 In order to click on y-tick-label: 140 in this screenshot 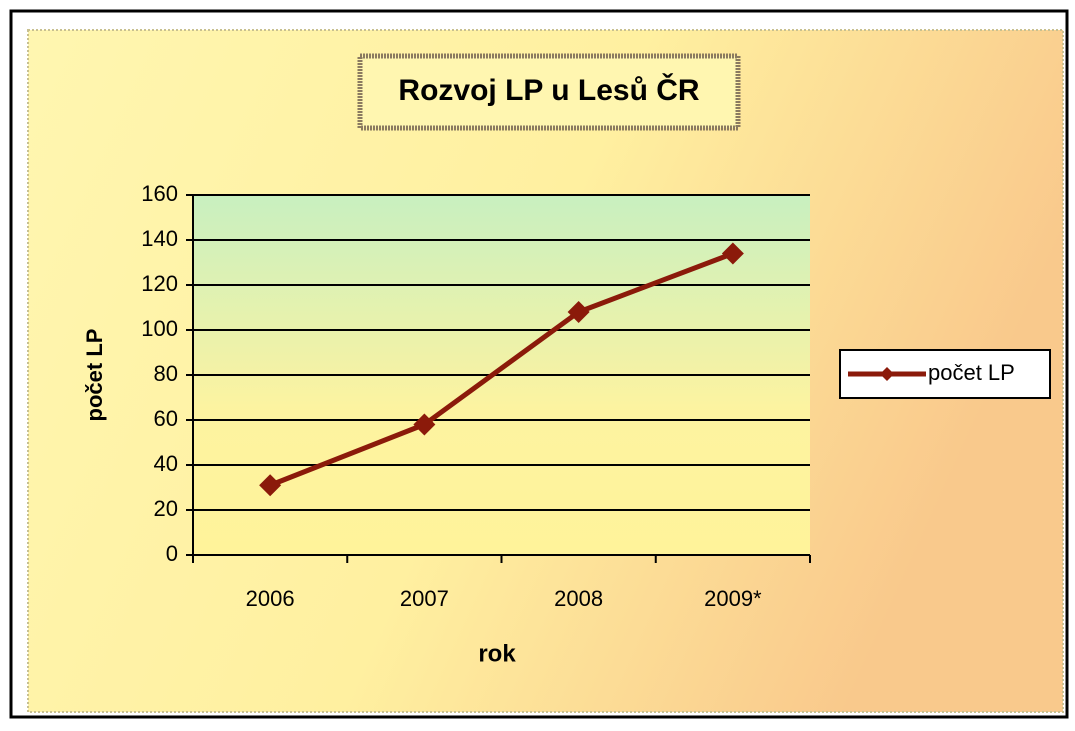, I will do `click(159, 238)`.